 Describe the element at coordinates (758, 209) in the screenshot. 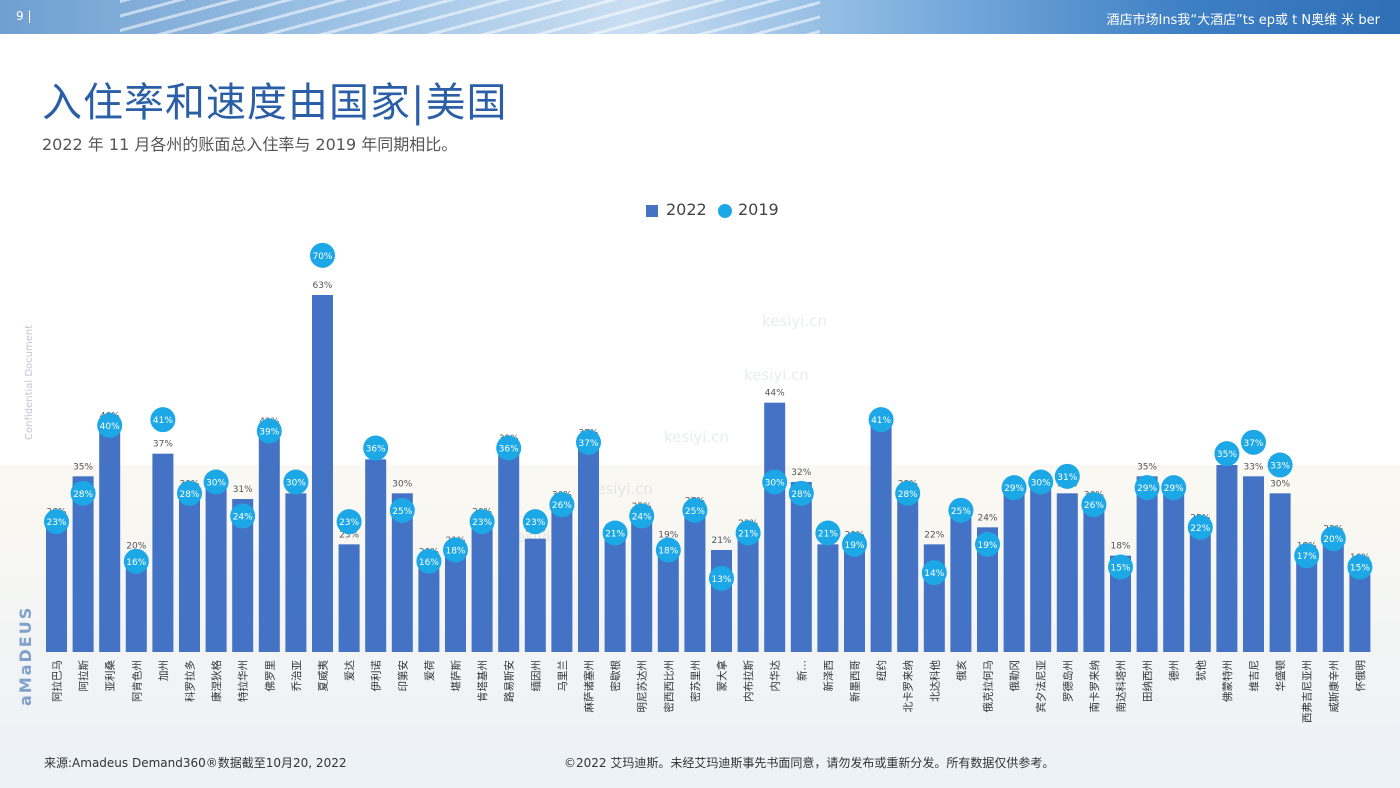

I see `legend-label-2019: 2019` at that location.